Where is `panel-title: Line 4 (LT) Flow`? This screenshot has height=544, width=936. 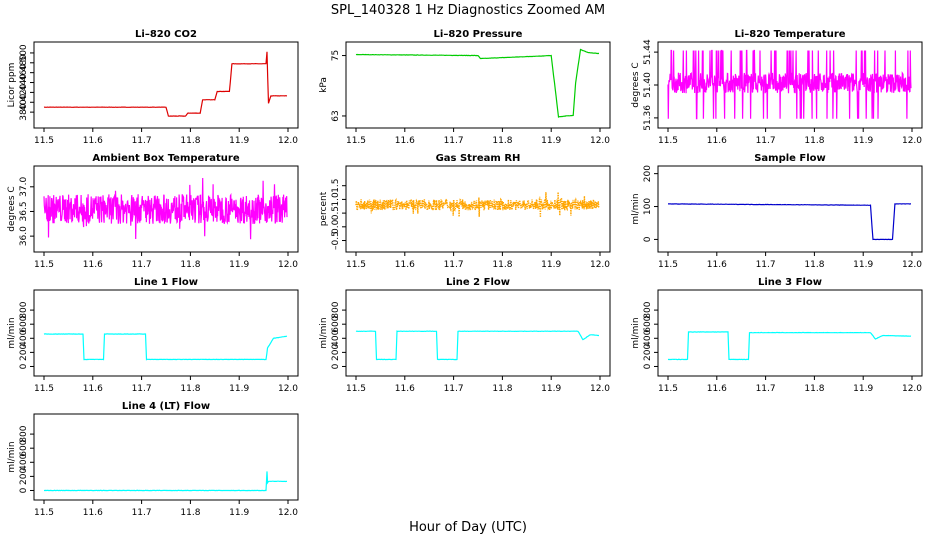
panel-title: Line 4 (LT) Flow is located at coordinates (166, 406).